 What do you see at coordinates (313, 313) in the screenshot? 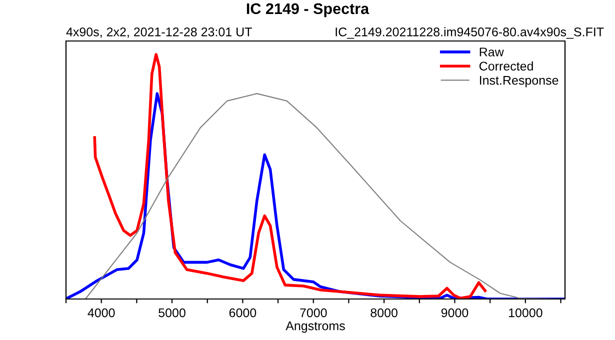
I see `x-tick-label: 7000` at bounding box center [313, 313].